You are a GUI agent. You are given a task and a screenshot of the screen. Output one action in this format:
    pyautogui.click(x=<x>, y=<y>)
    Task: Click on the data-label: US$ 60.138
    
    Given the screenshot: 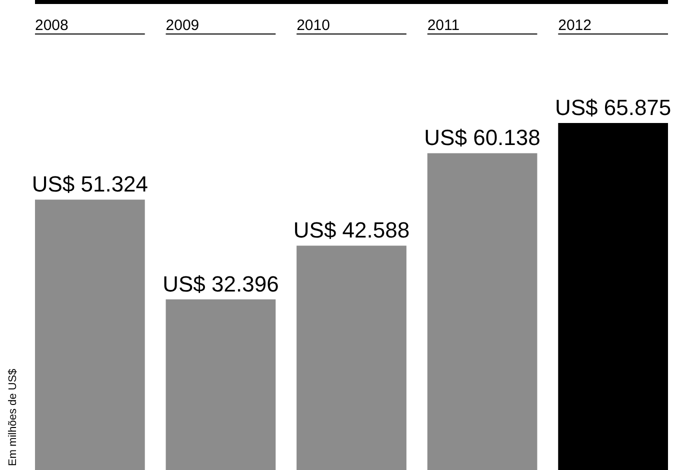 What is the action you would take?
    pyautogui.click(x=482, y=137)
    